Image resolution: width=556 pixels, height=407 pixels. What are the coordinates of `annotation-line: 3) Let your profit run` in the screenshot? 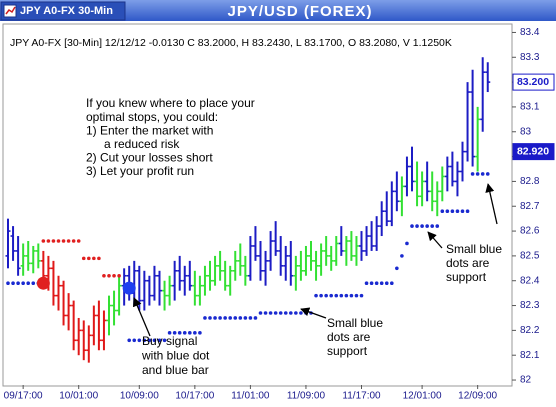 It's located at (140, 171).